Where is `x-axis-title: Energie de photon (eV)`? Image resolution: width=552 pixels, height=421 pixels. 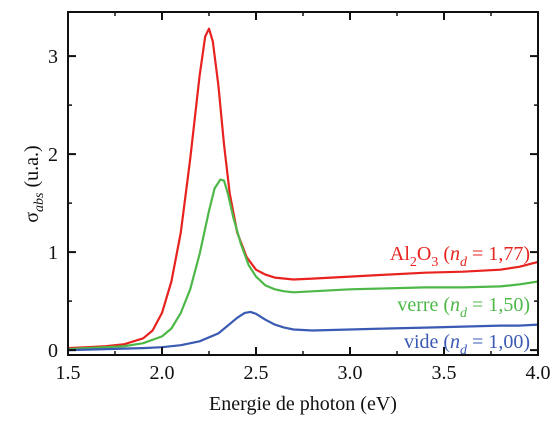 x-axis-title: Energie de photon (eV) is located at coordinates (303, 404).